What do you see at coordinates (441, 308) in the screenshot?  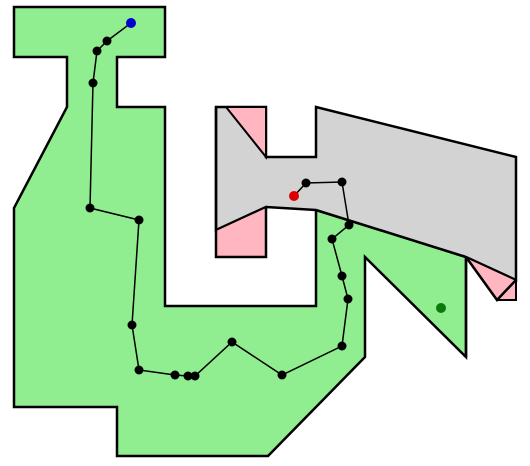 I see `goal-marker-green` at bounding box center [441, 308].